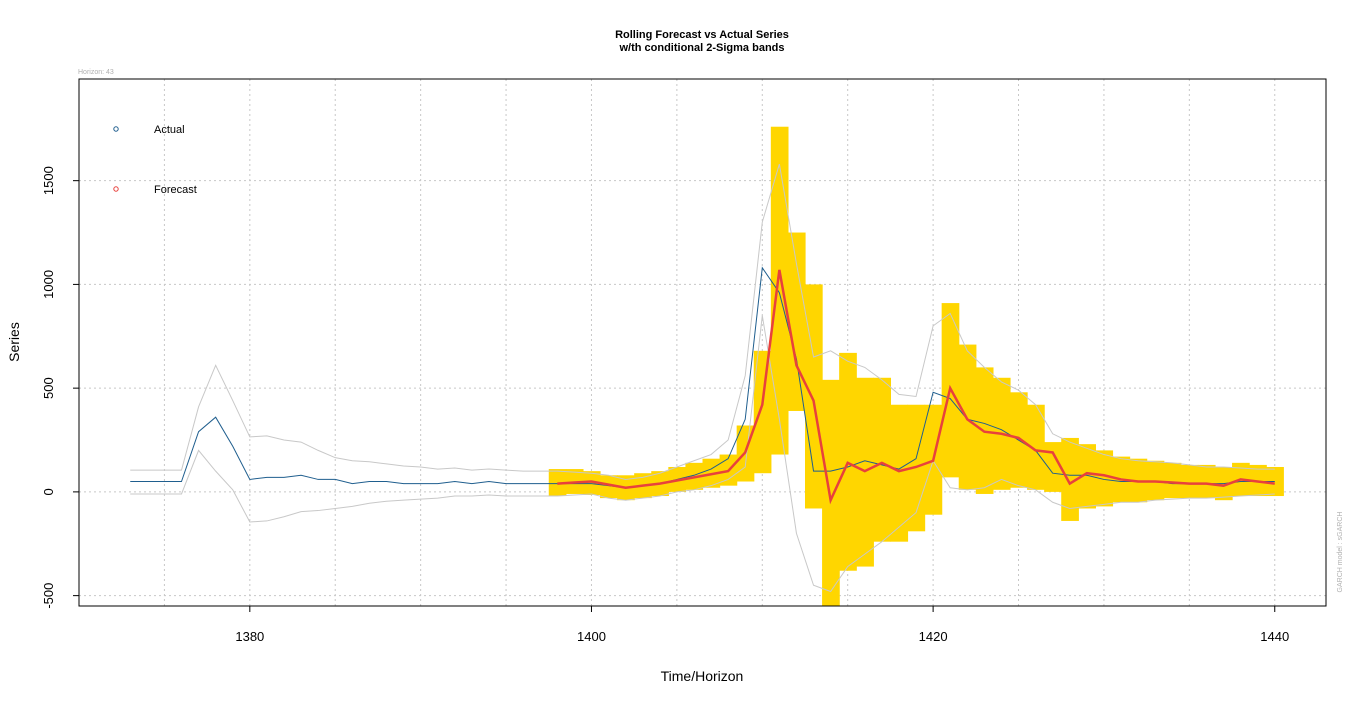 This screenshot has height=710, width=1366. I want to click on x-axis: 1380 1400 1420 1440, so click(762, 625).